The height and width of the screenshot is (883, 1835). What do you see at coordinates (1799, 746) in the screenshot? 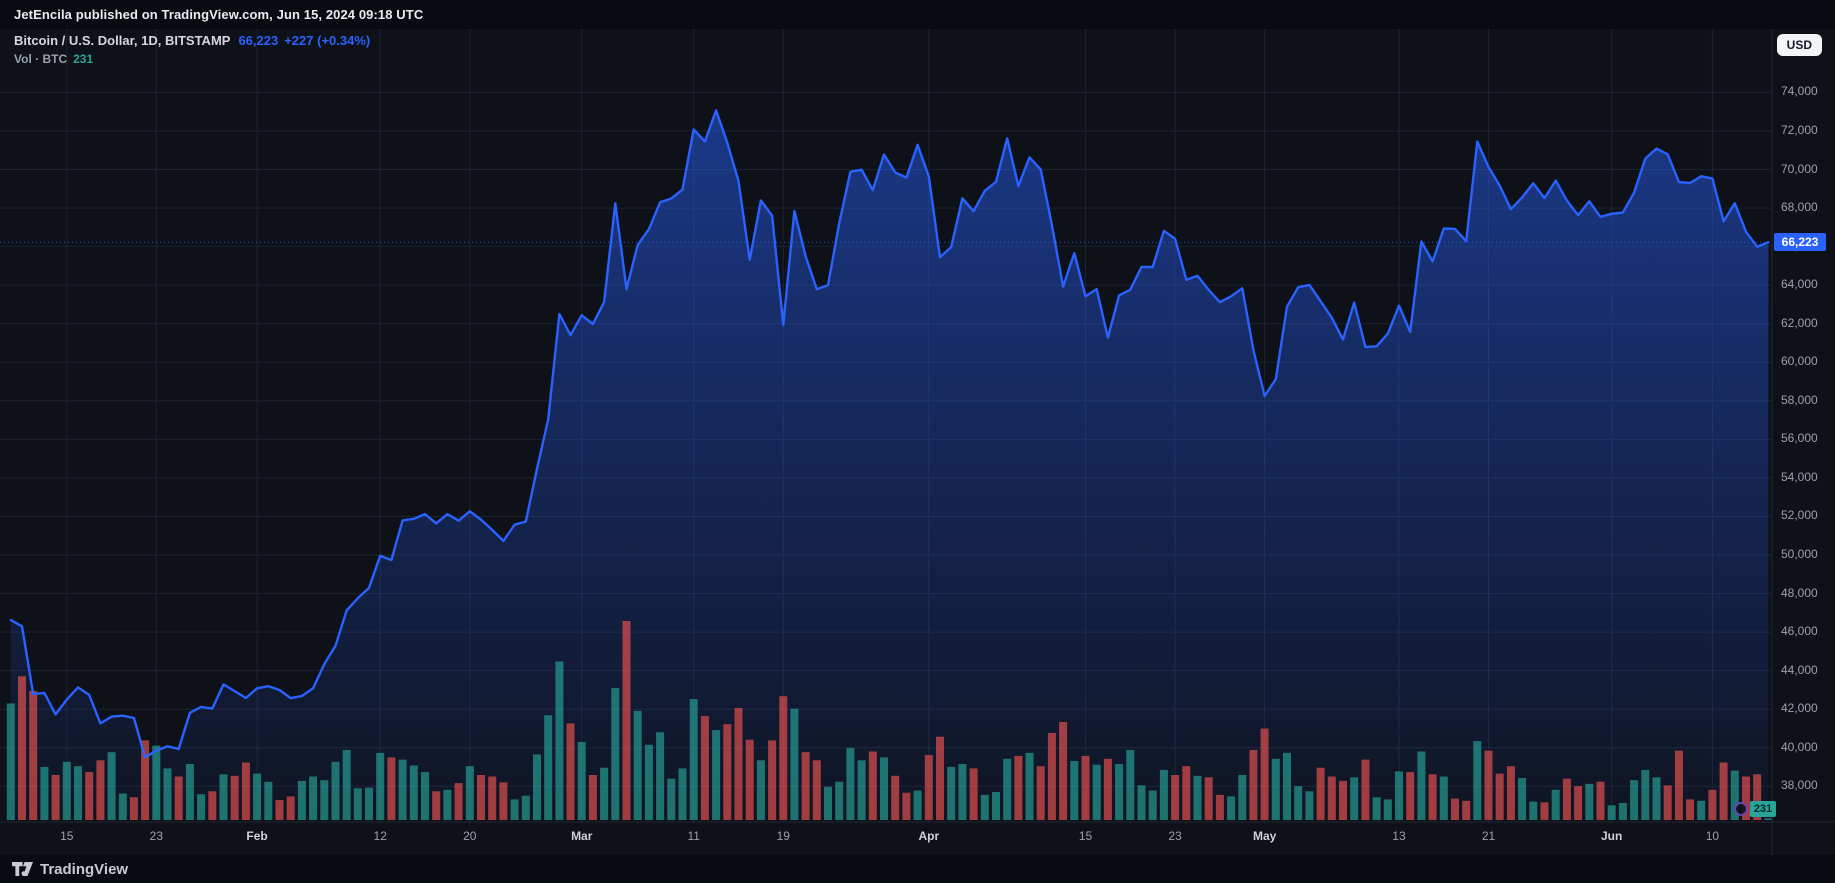
I see `price-axis-label: 40,000` at bounding box center [1799, 746].